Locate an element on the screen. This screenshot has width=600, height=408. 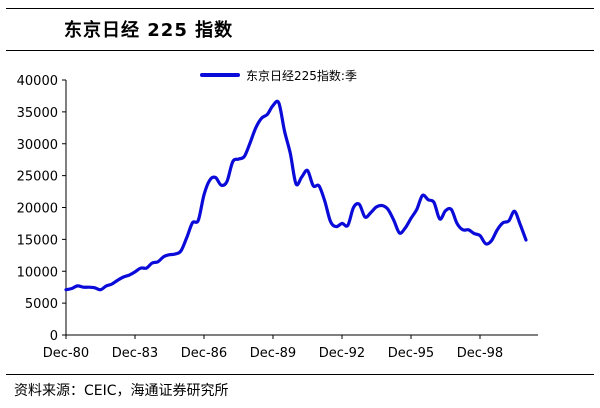
x-tick-label: Dec-89 is located at coordinates (273, 353).